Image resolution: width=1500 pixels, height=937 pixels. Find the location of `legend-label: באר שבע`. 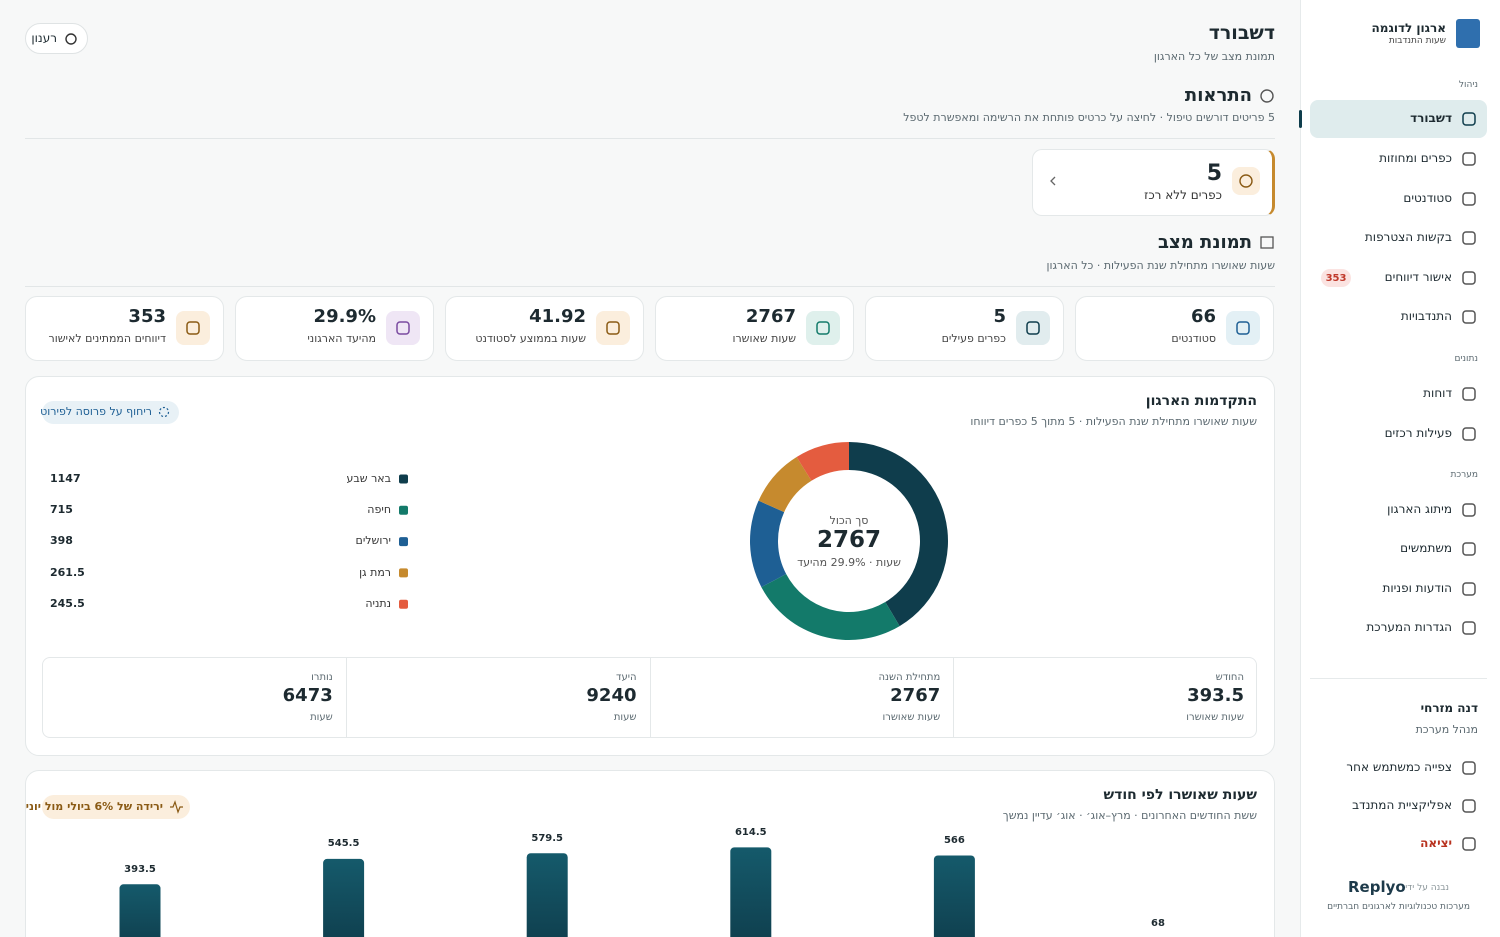

legend-label: באר שבע is located at coordinates (368, 478).